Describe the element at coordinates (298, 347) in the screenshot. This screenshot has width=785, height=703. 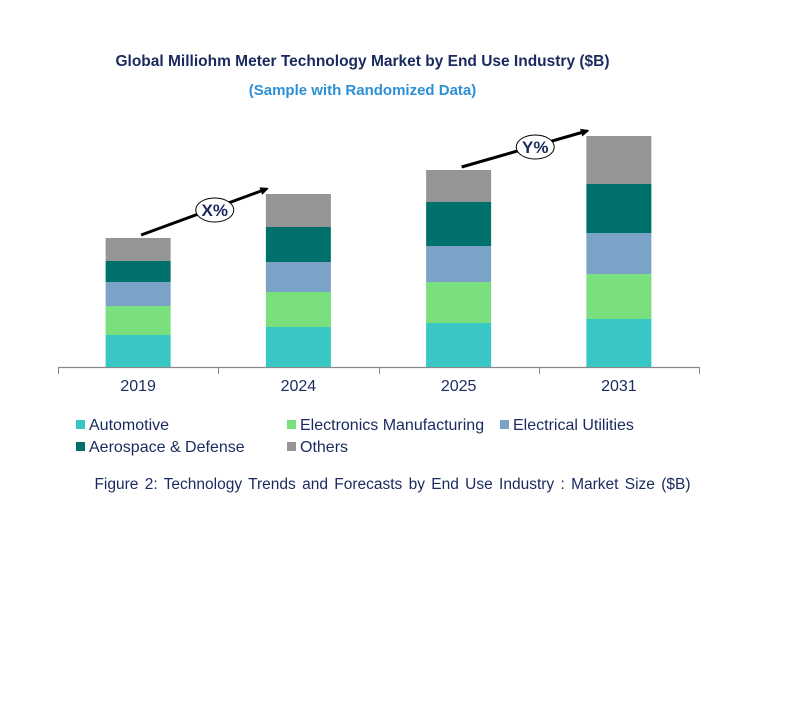
I see `bar-segment-automotive-2024` at that location.